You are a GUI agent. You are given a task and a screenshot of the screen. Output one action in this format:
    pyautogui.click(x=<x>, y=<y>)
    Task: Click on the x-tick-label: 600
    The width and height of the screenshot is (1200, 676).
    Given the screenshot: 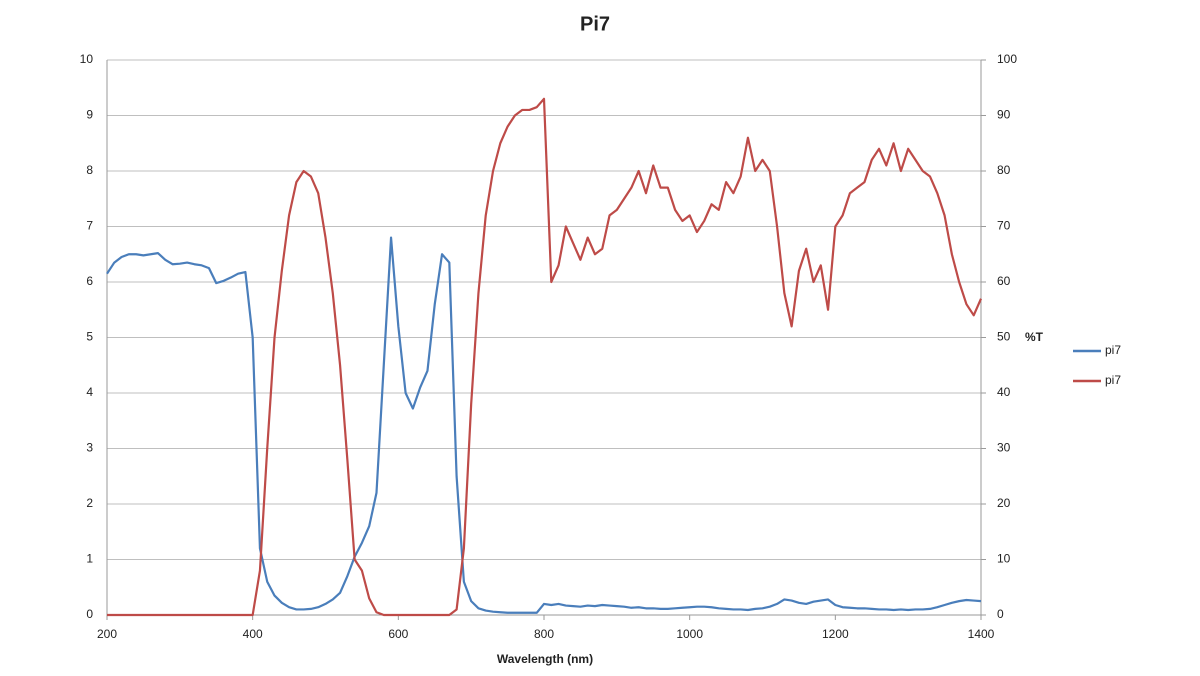 What is the action you would take?
    pyautogui.click(x=398, y=634)
    